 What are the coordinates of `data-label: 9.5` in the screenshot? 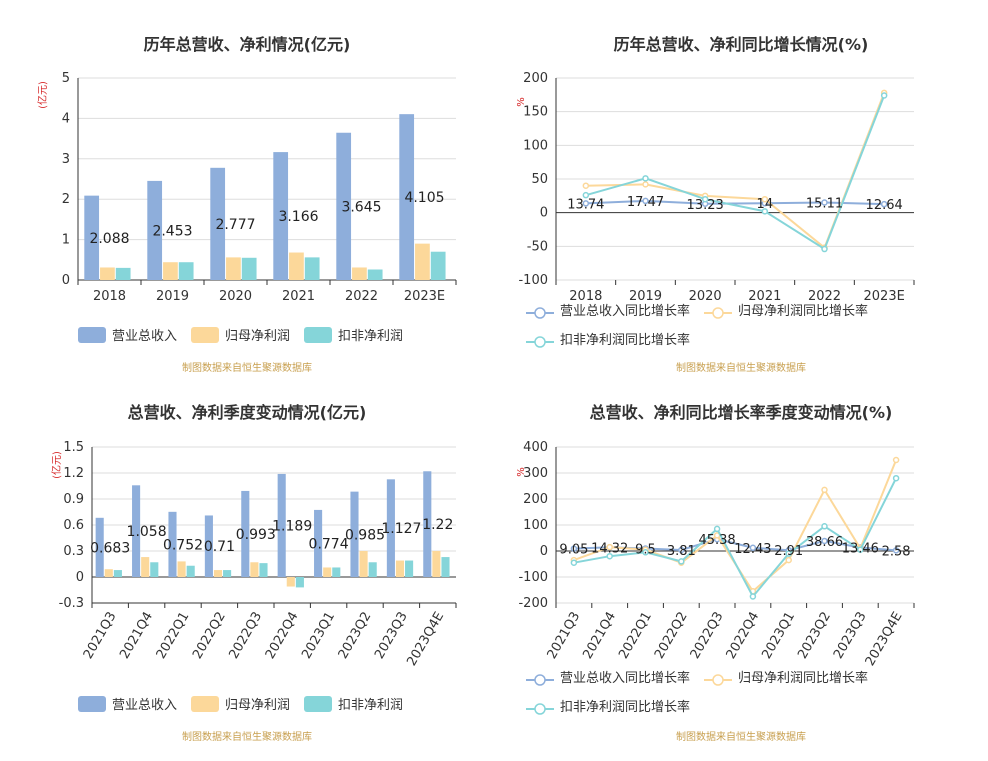 It's located at (645, 550).